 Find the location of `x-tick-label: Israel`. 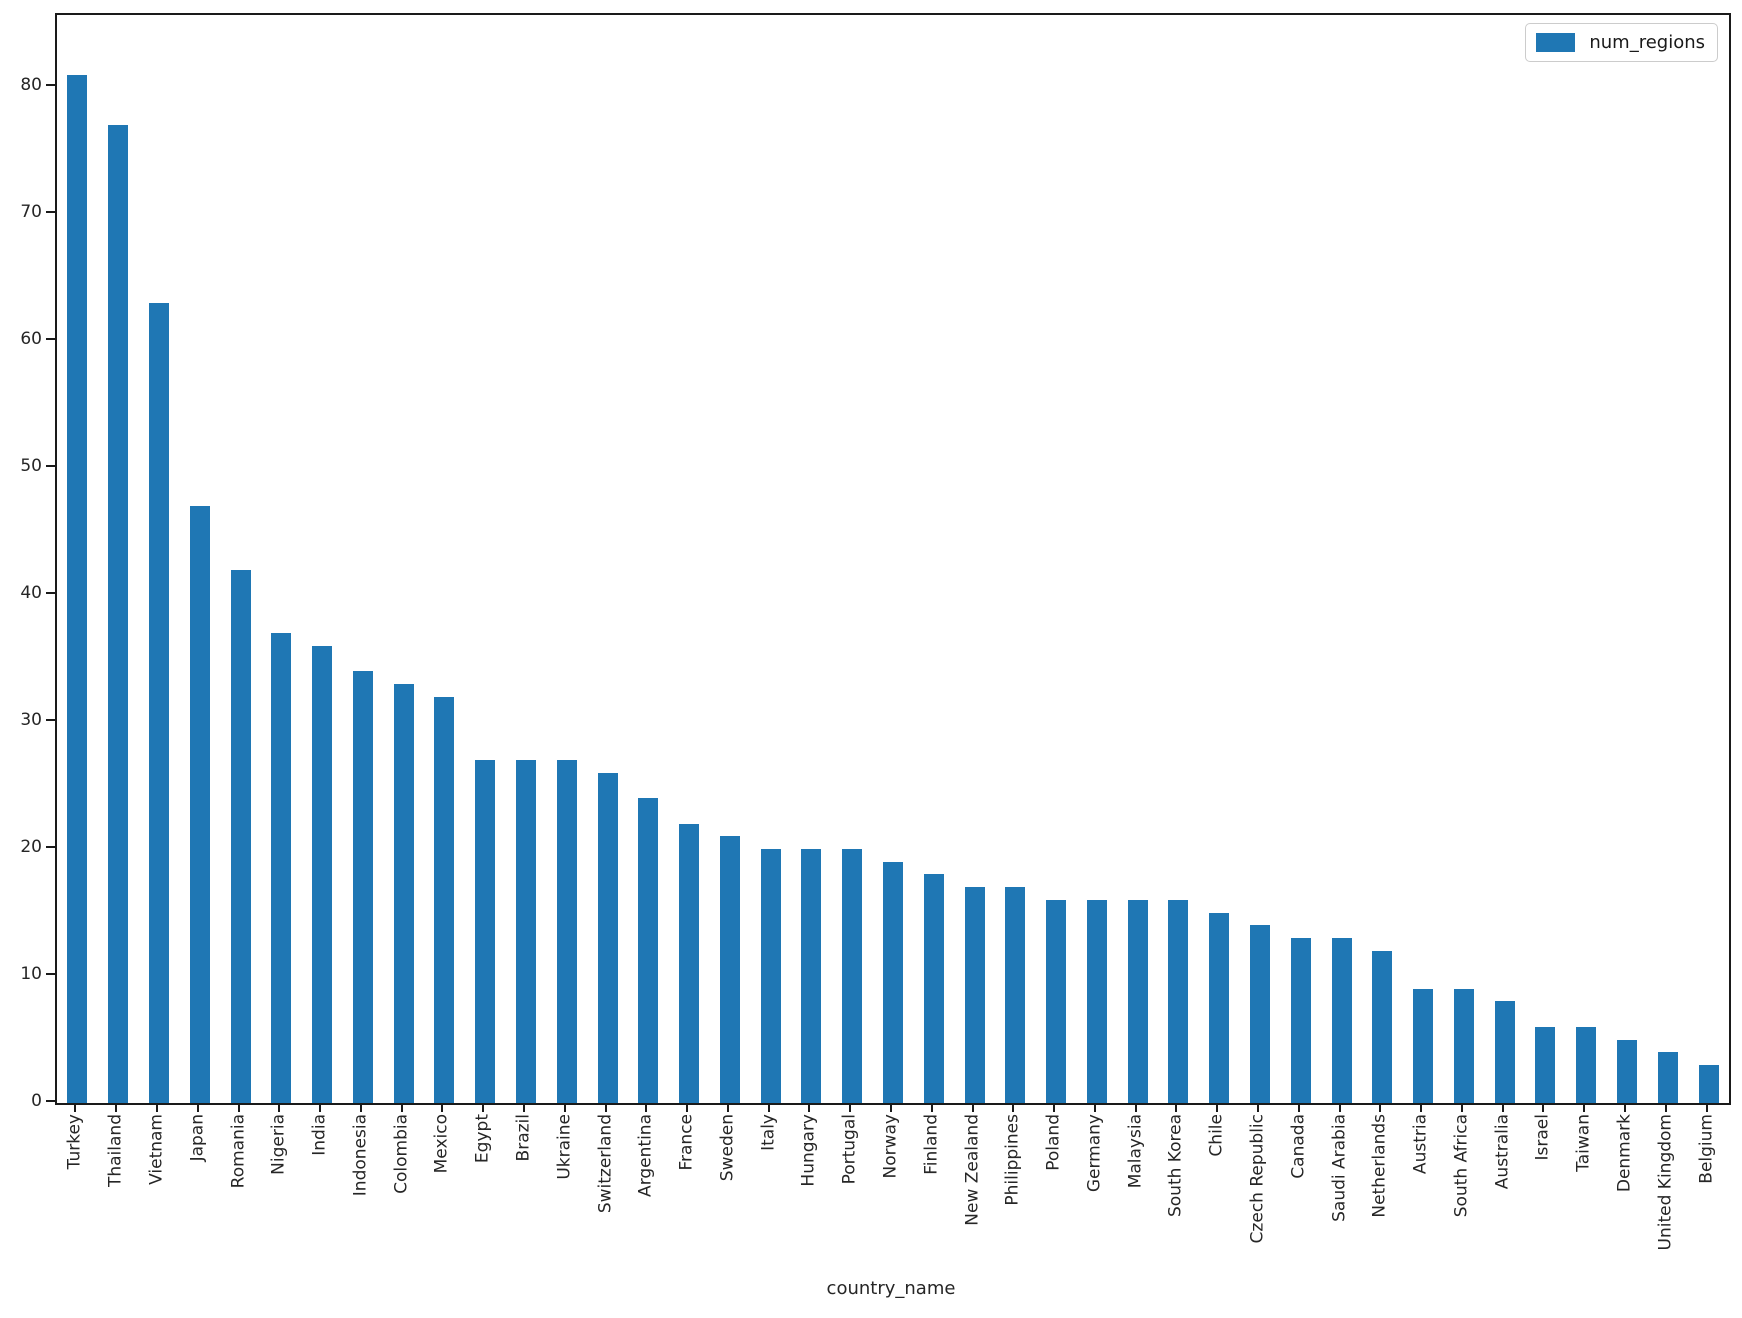

x-tick-label: Israel is located at coordinates (1542, 1137).